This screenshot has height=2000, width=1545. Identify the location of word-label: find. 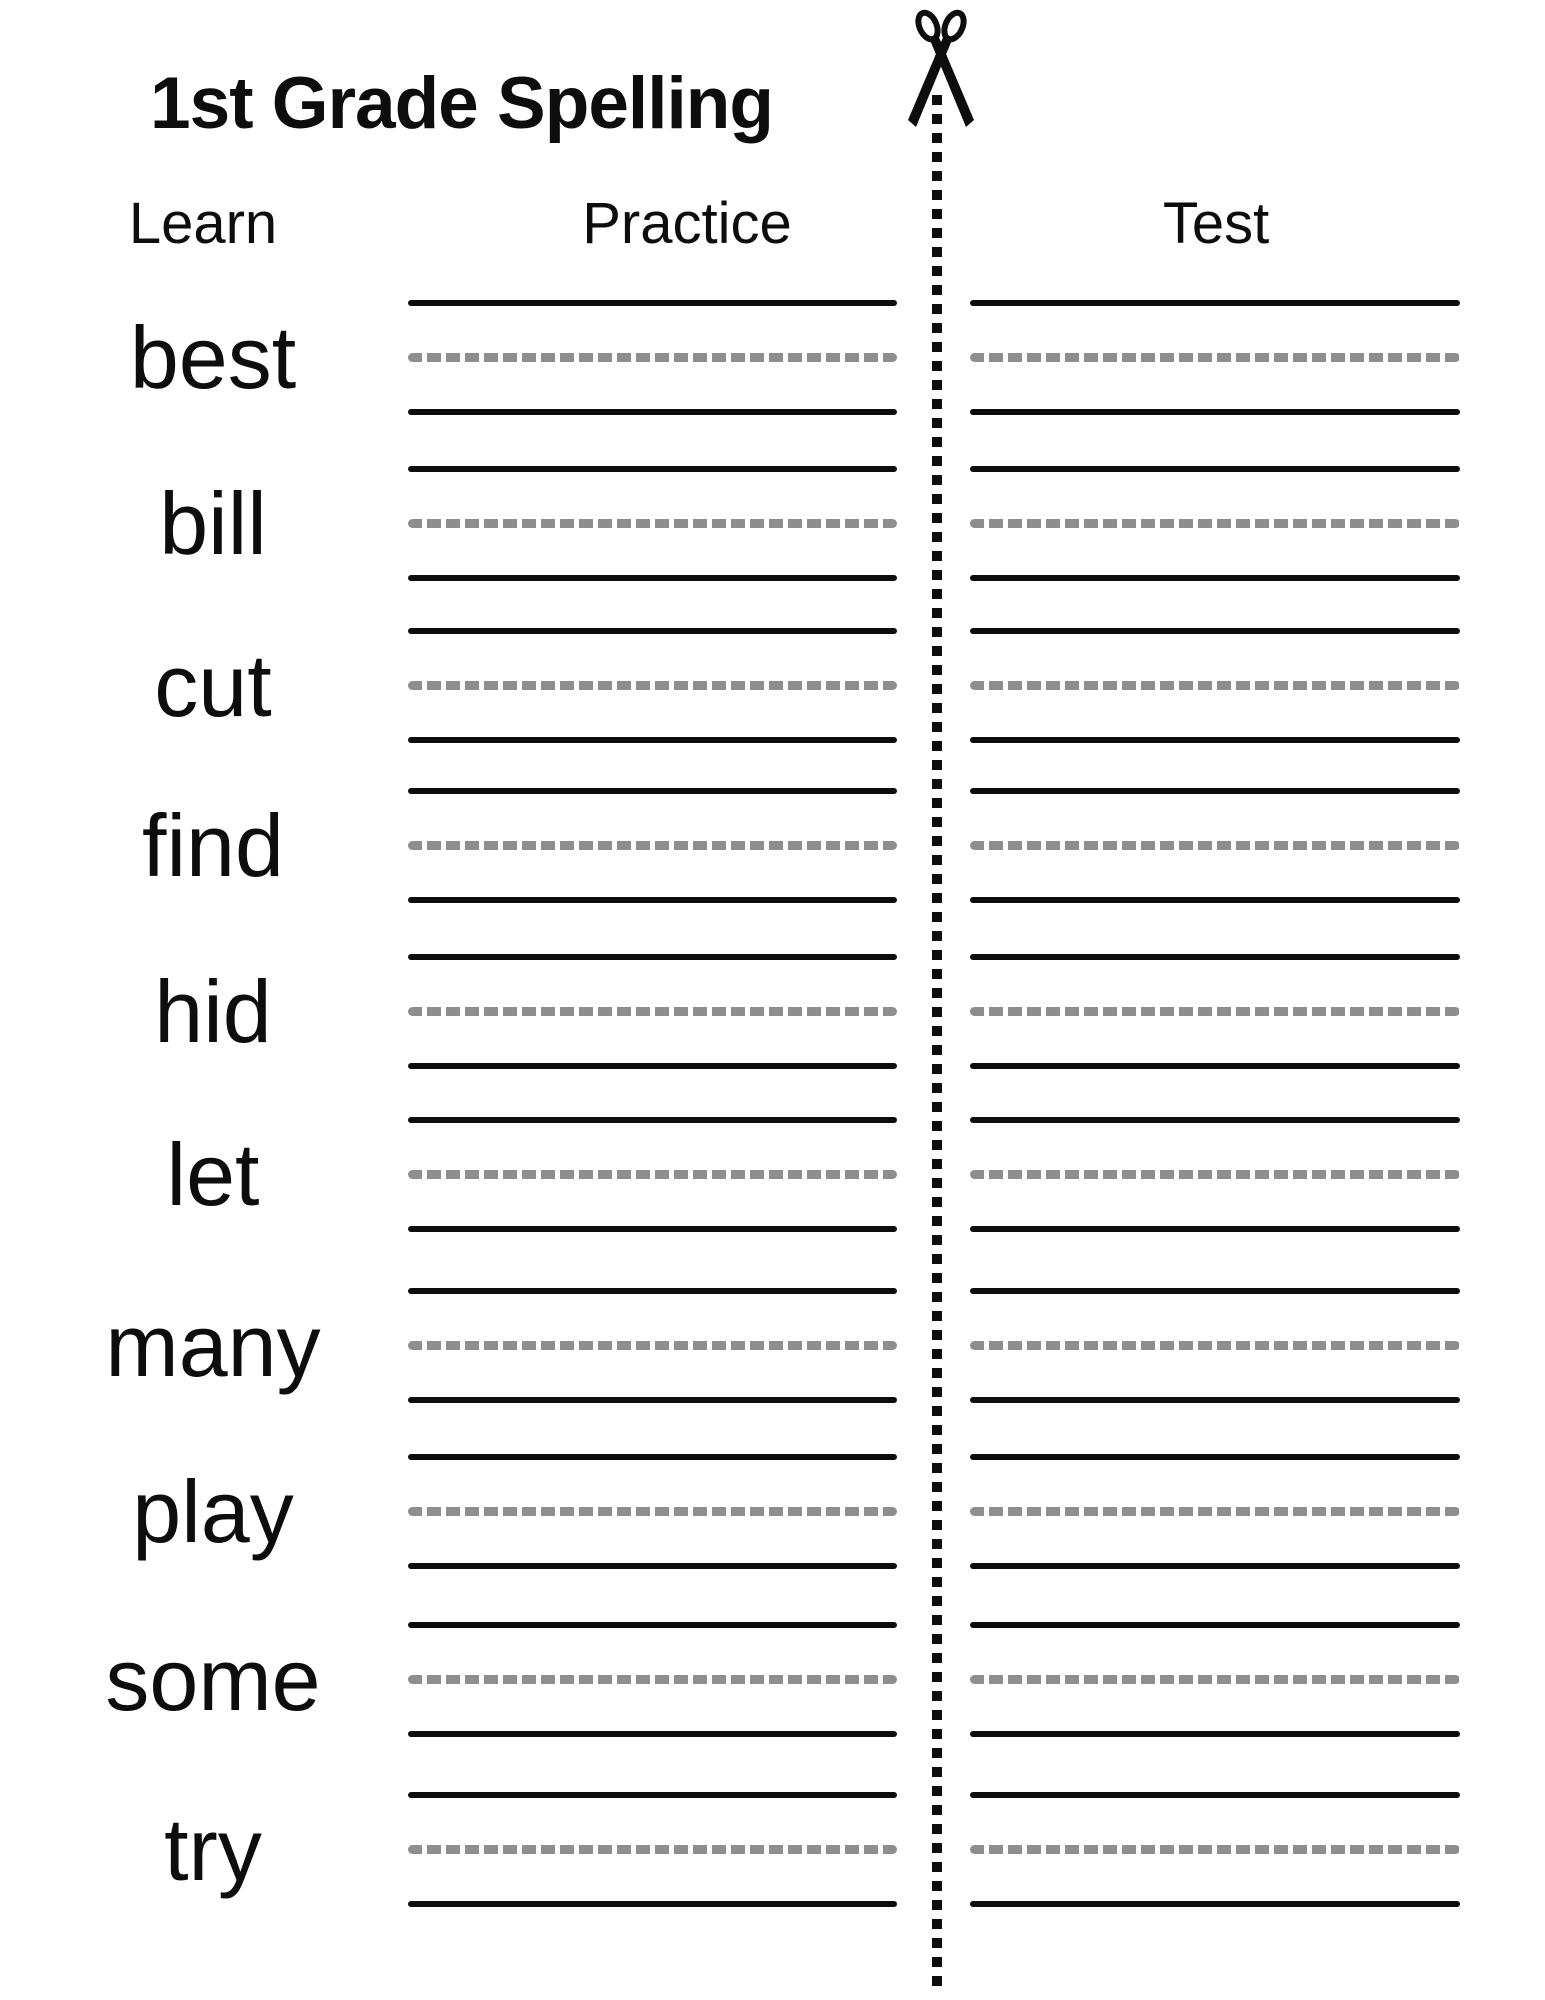
(213, 845).